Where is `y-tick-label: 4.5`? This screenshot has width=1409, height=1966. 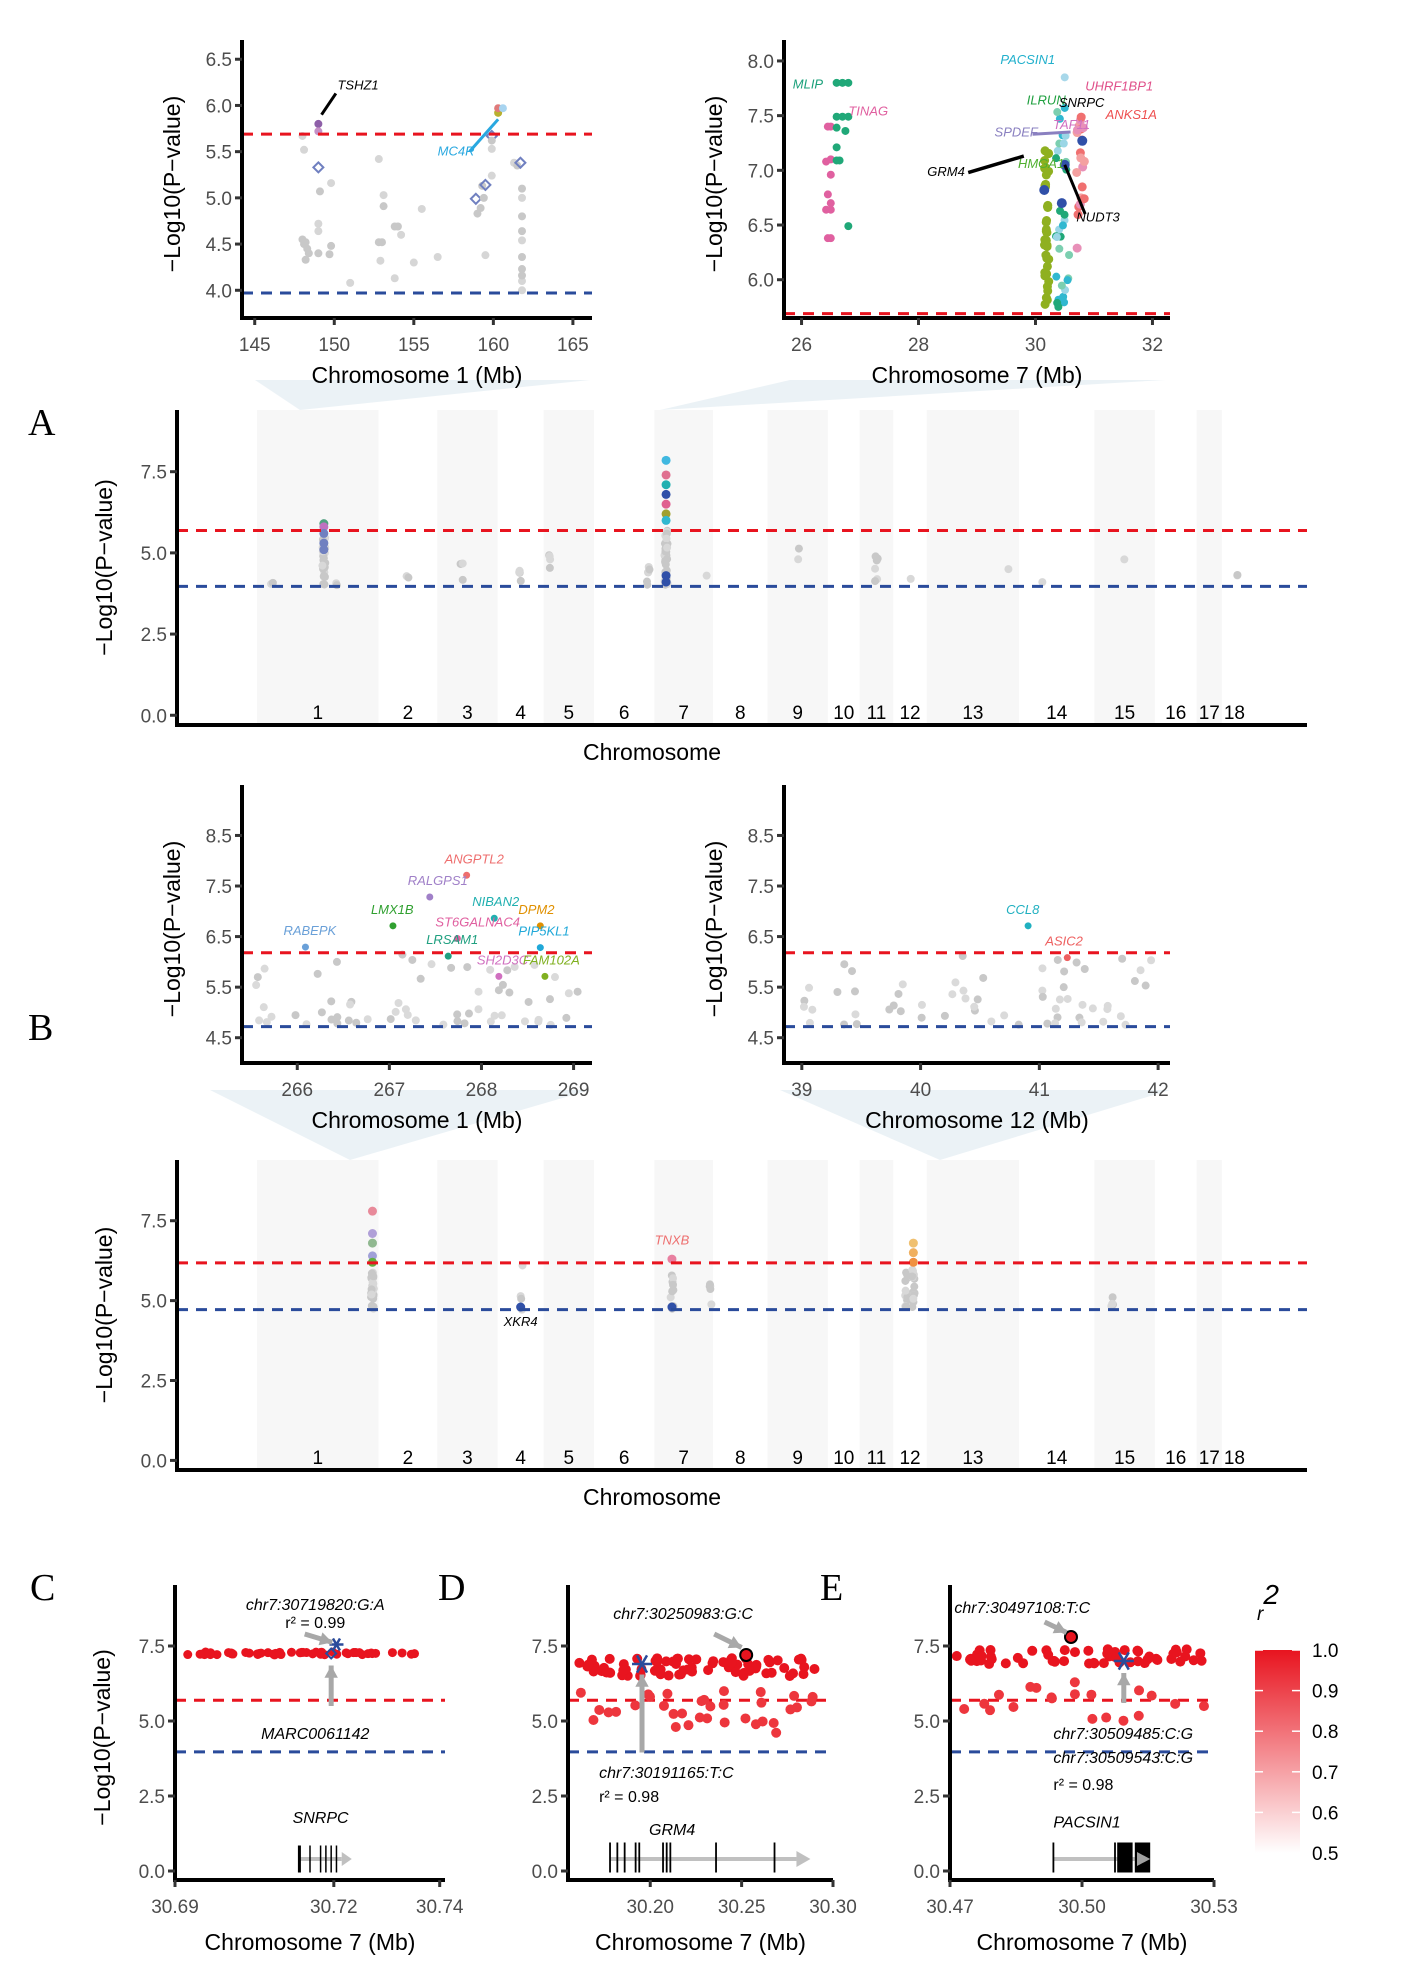 y-tick-label: 4.5 is located at coordinates (761, 1039).